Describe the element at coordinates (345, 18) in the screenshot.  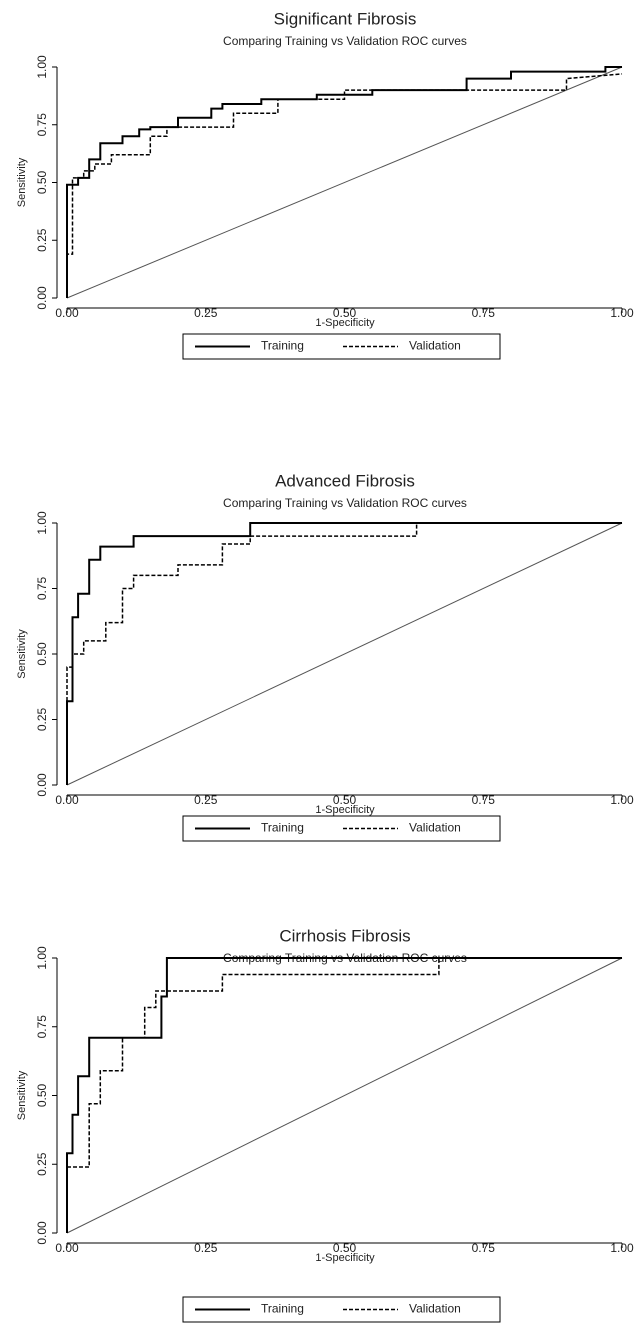
I see `chart-title: Significant Fibrosis` at that location.